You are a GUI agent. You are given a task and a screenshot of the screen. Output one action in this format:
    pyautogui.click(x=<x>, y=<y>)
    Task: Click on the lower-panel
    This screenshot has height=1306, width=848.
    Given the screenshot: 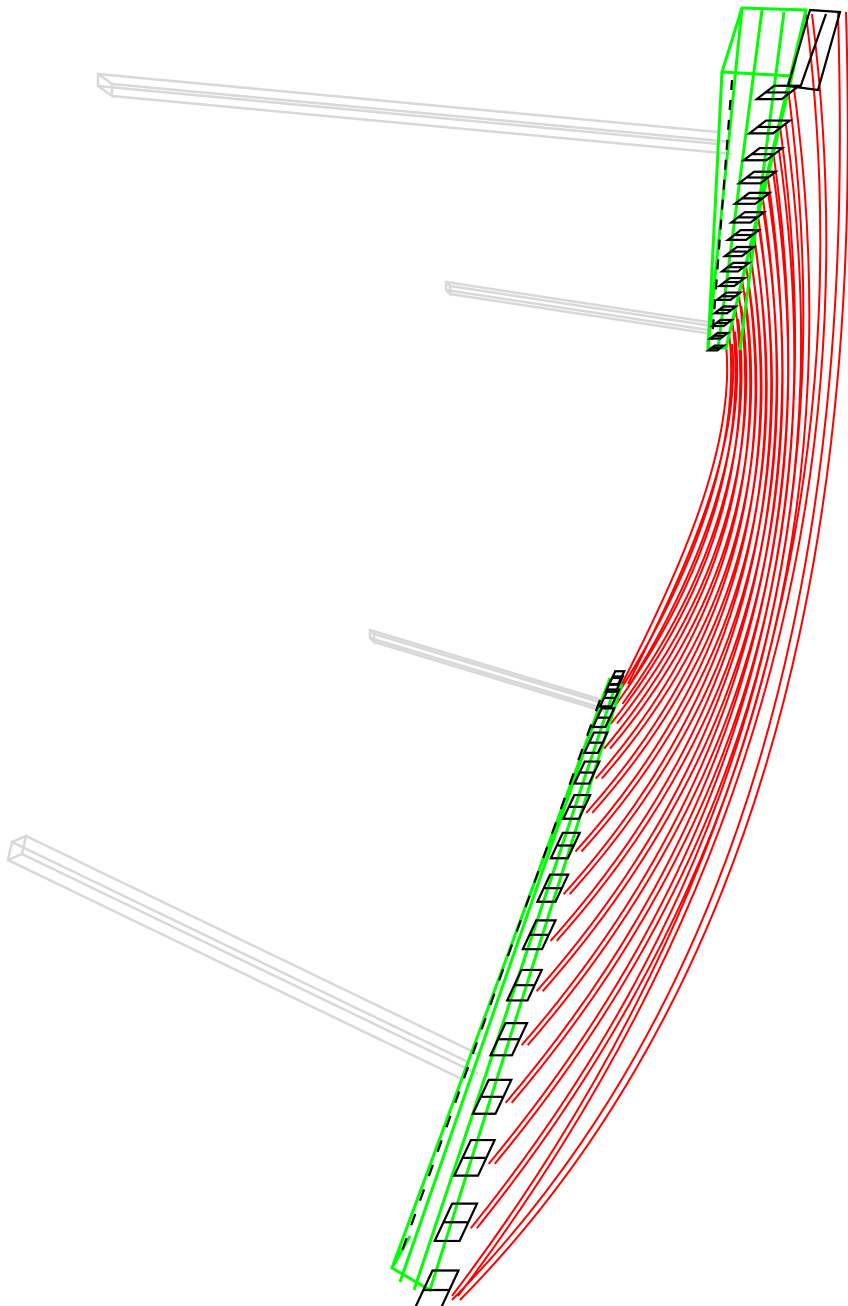 What is the action you would take?
    pyautogui.click(x=507, y=985)
    